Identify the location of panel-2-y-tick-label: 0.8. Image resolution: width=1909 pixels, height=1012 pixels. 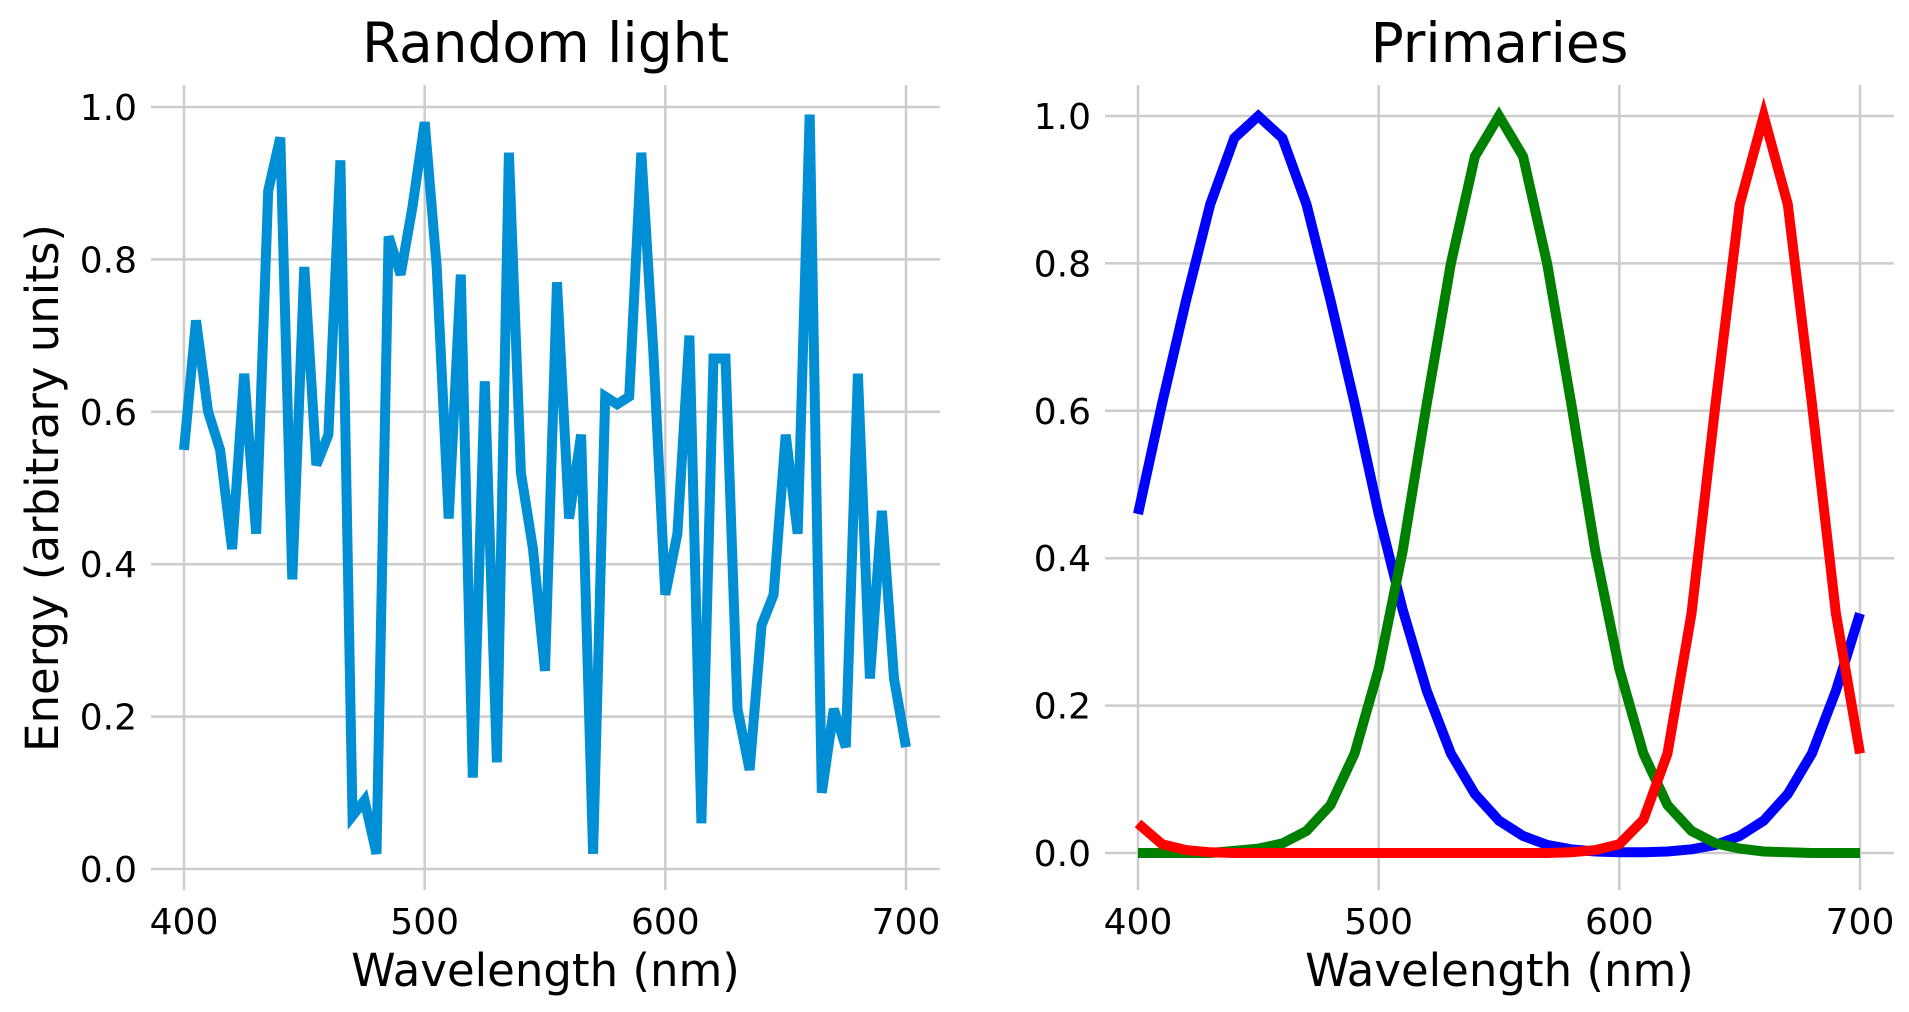
(1062, 264).